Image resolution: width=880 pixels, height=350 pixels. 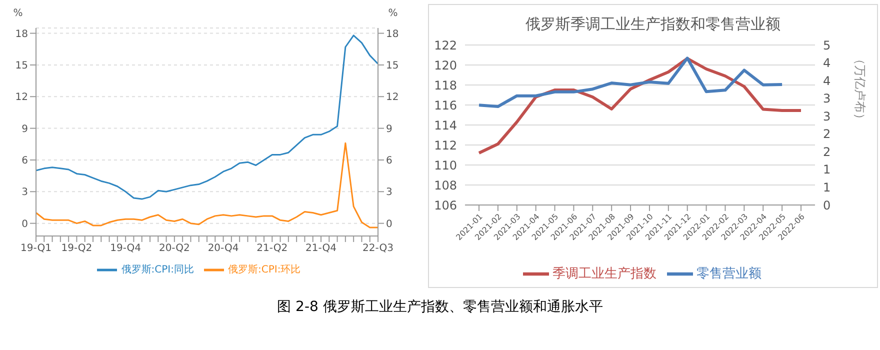 What do you see at coordinates (859, 89) in the screenshot?
I see `y2-axis-title: （万亿卢布）` at bounding box center [859, 89].